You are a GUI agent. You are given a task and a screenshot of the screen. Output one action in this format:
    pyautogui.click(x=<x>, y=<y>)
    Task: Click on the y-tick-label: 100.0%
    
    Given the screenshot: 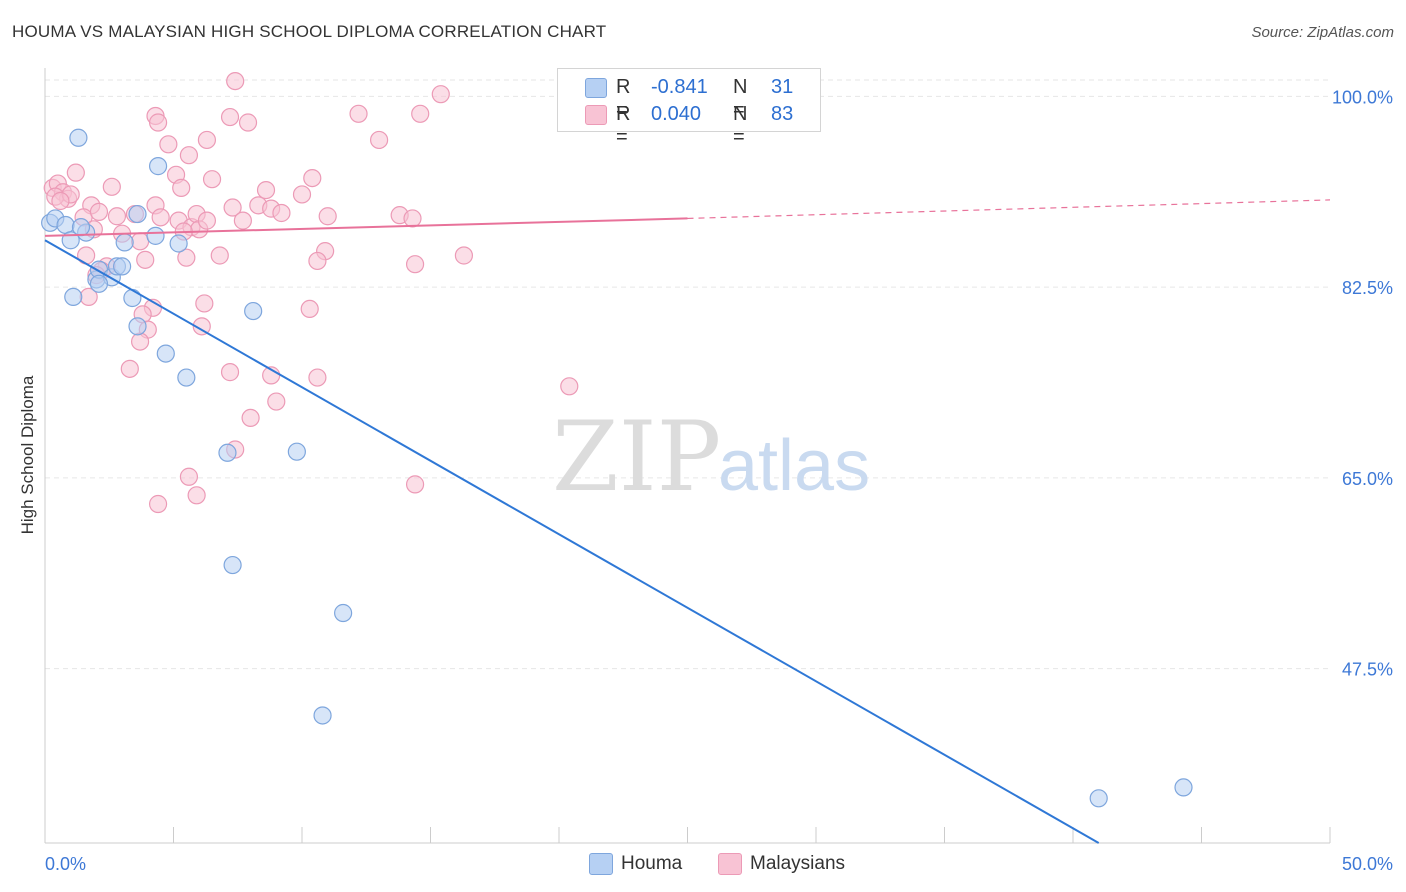 What is the action you would take?
    pyautogui.click(x=1362, y=97)
    